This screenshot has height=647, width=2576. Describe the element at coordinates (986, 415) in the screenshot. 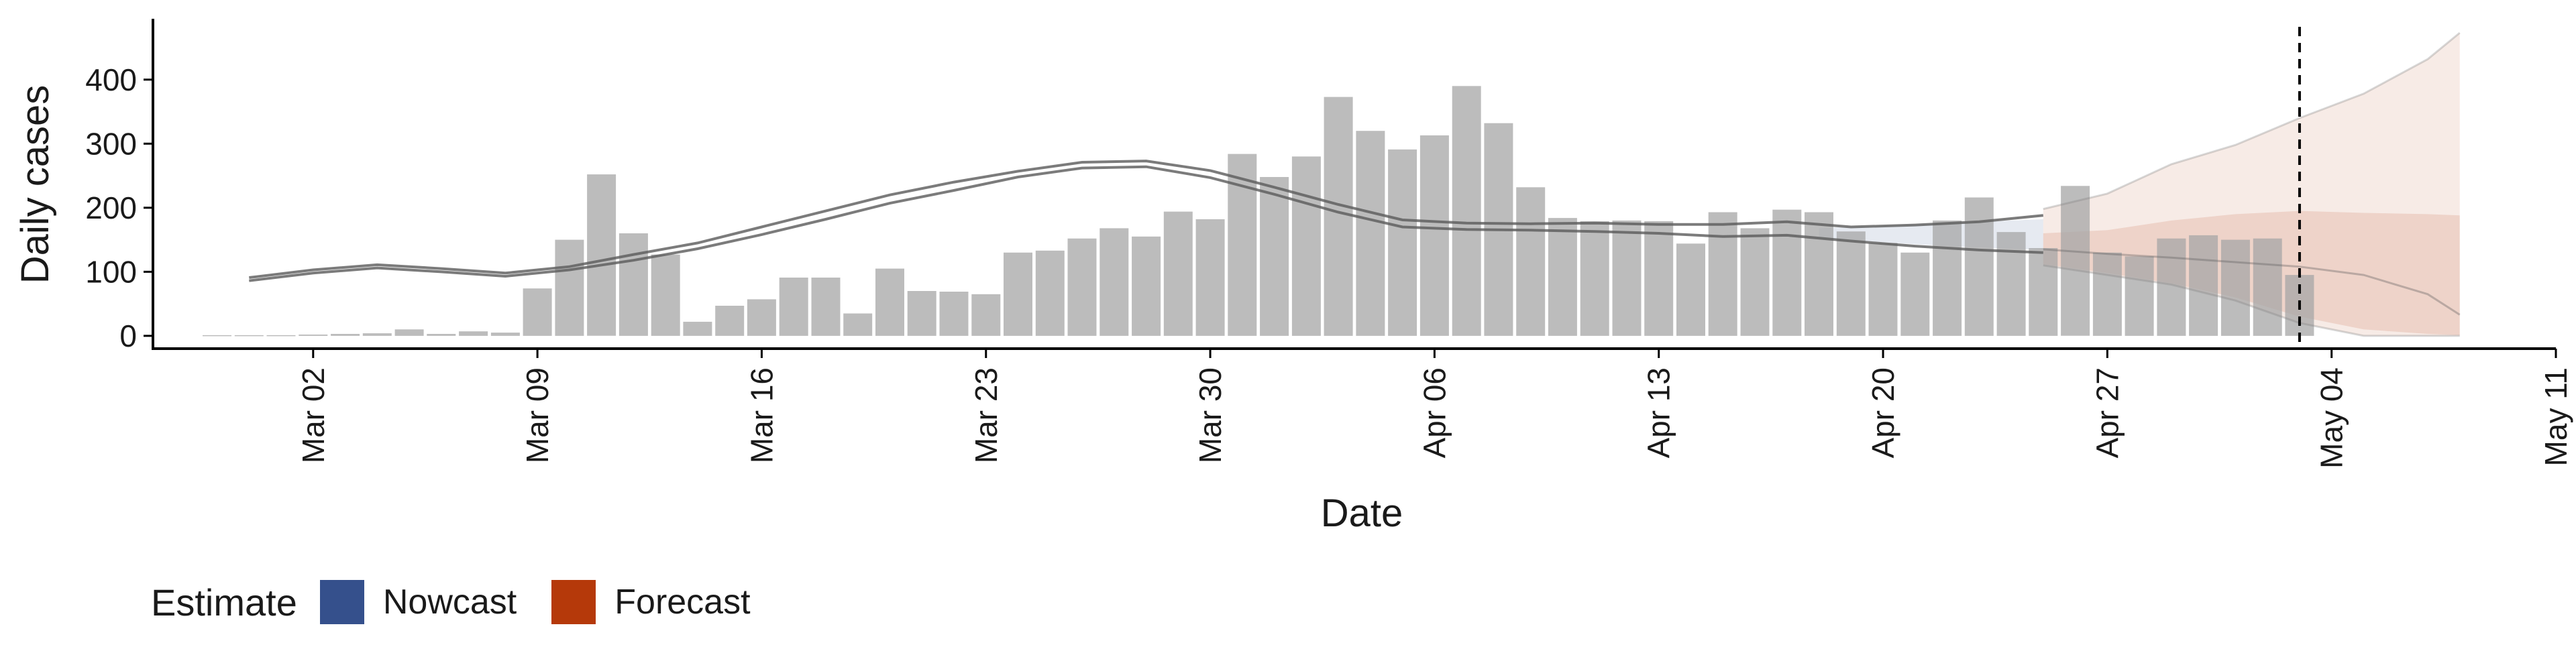

I see `x-tick-label: Mar 23` at that location.